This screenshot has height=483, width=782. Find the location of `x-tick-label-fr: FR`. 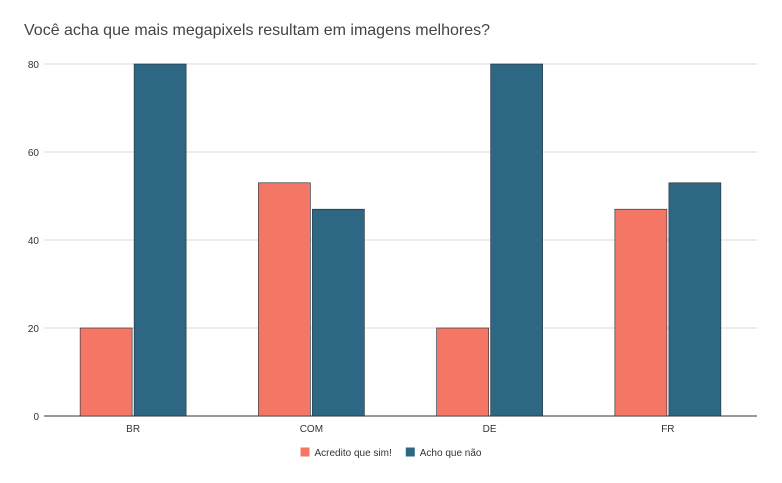

x-tick-label-fr: FR is located at coordinates (667, 429).